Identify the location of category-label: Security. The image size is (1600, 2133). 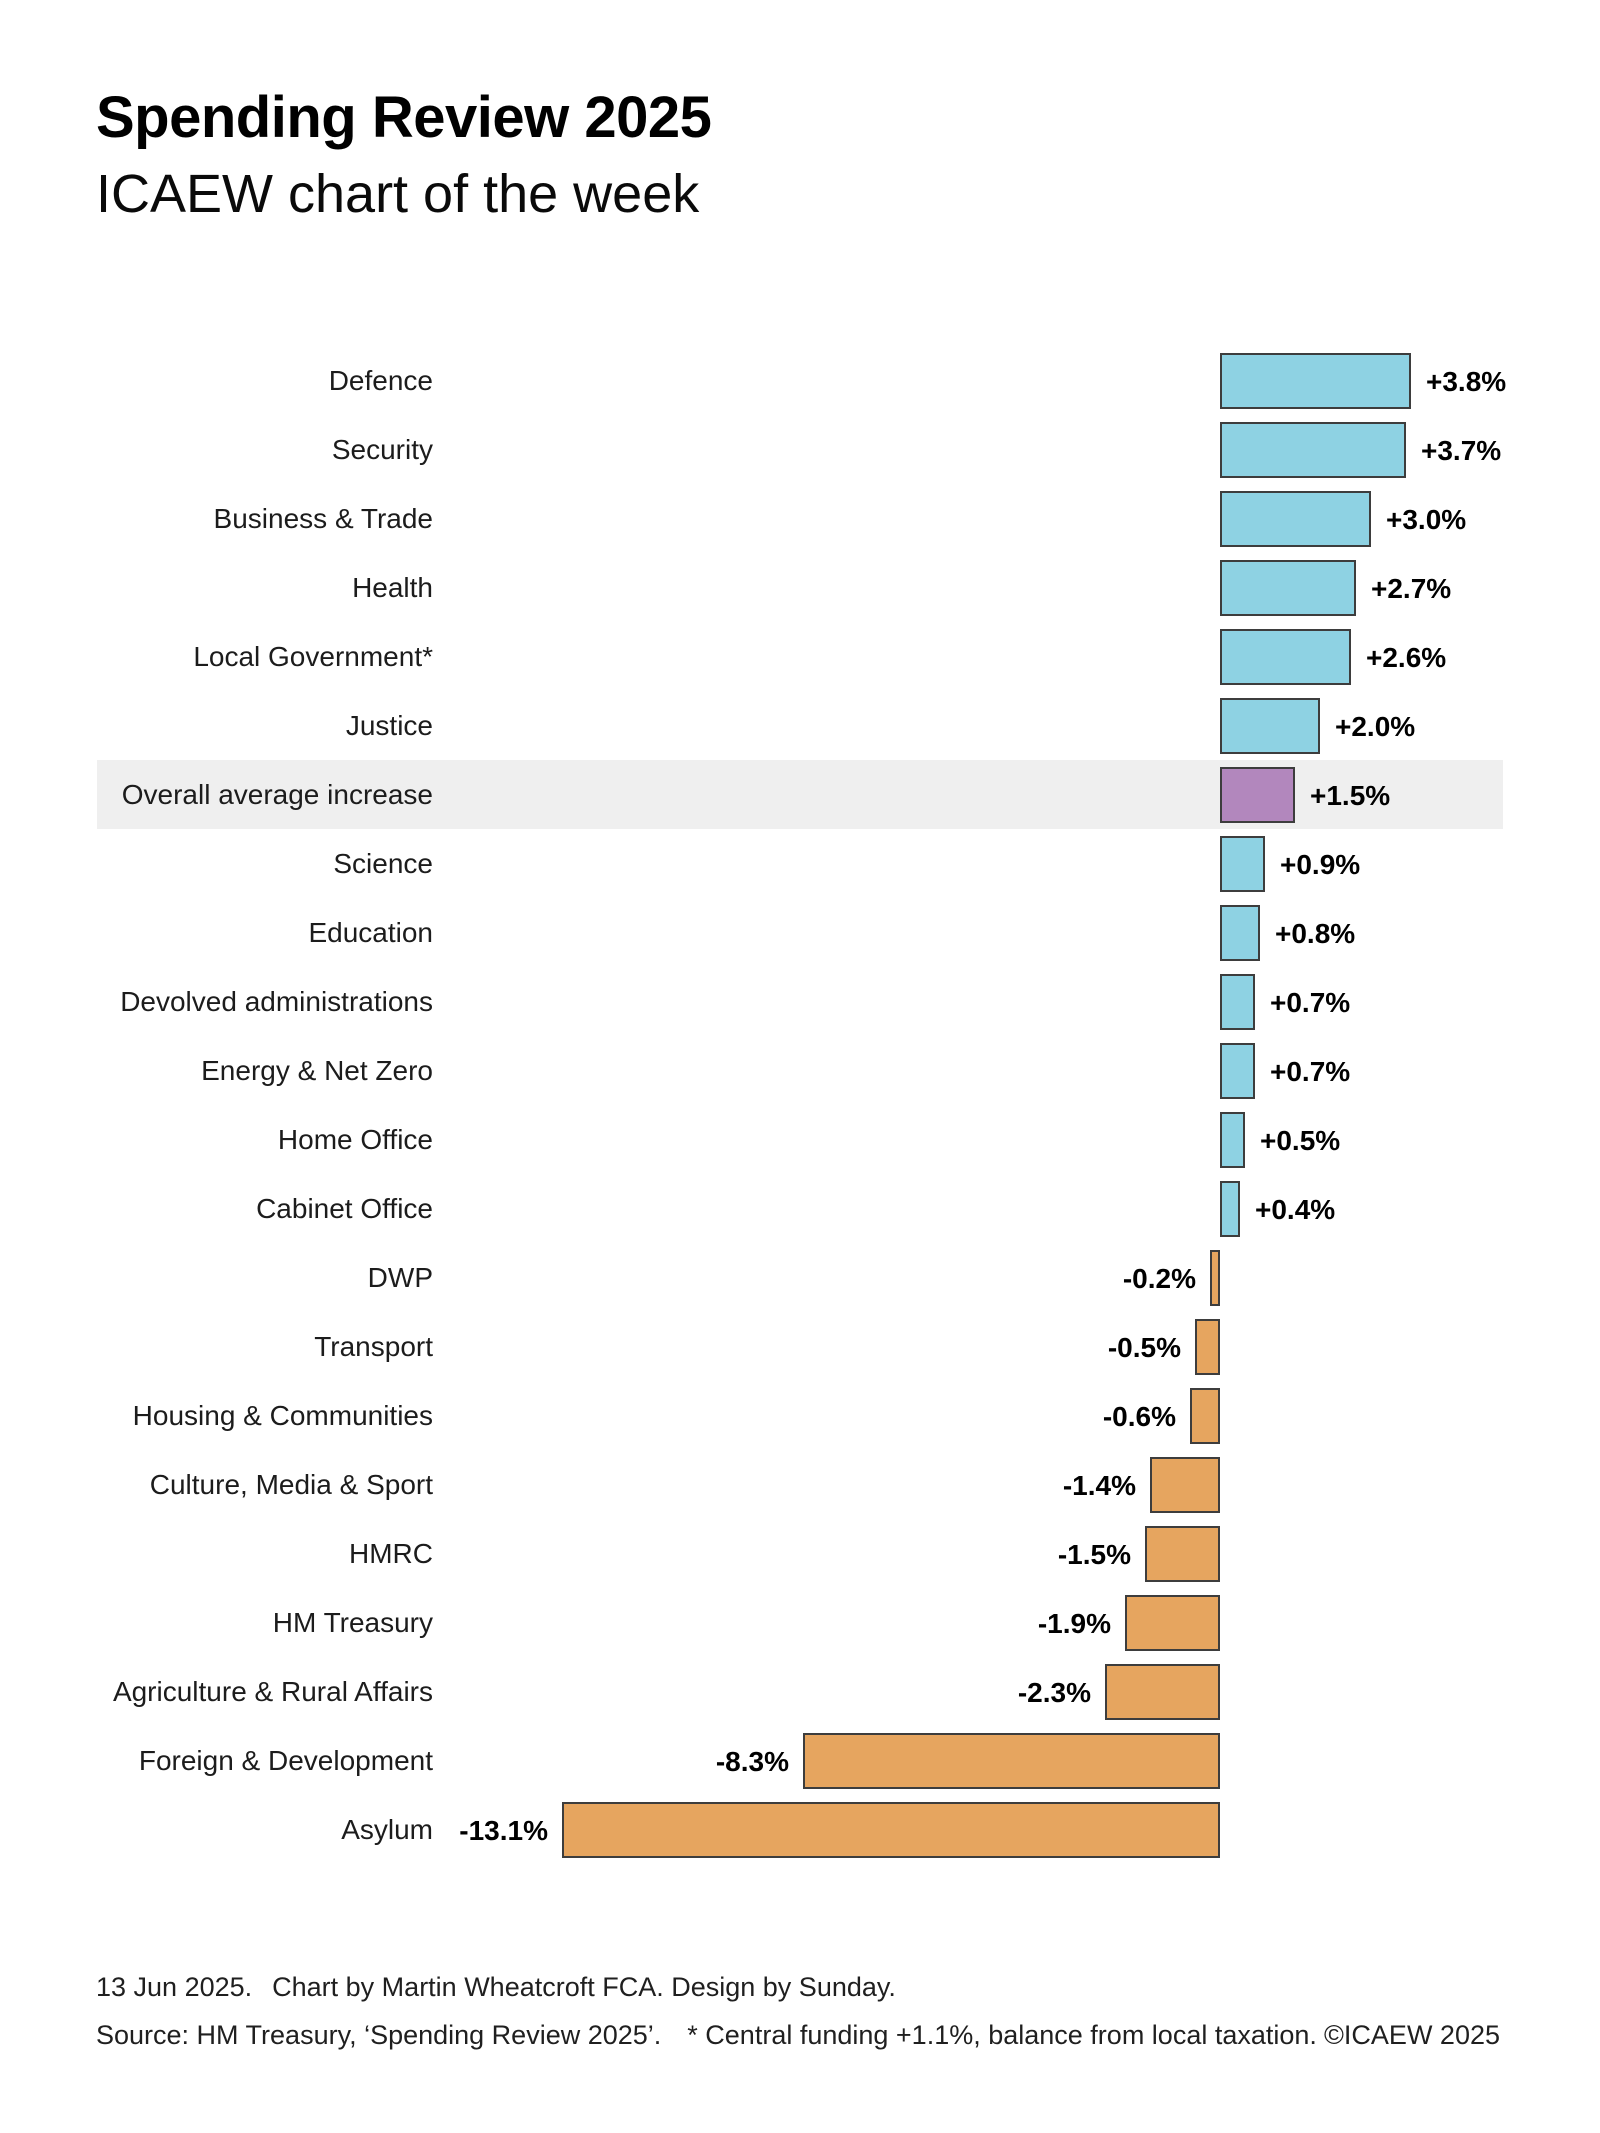
(382, 449).